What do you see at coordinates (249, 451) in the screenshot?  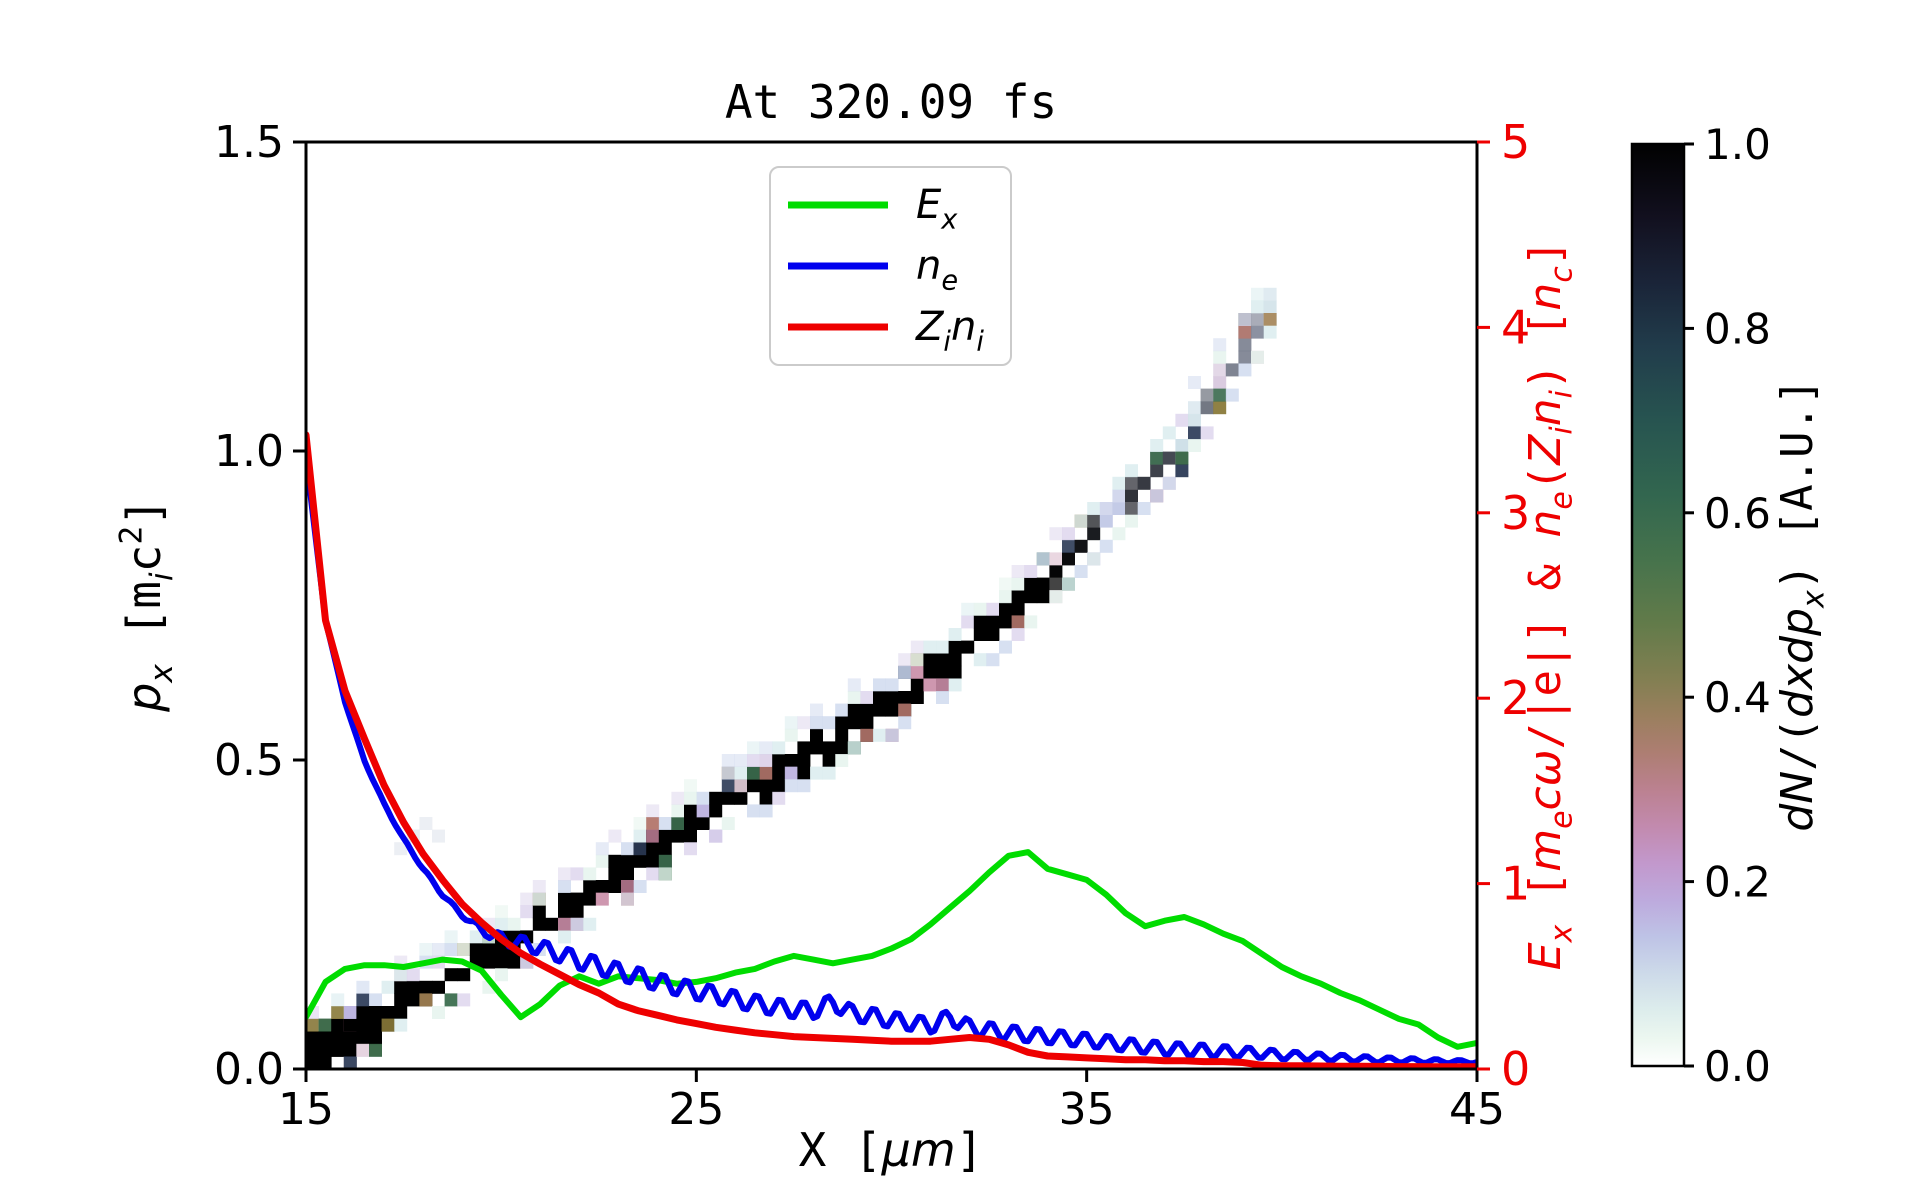 I see `y-left-tick-label: 1.0` at bounding box center [249, 451].